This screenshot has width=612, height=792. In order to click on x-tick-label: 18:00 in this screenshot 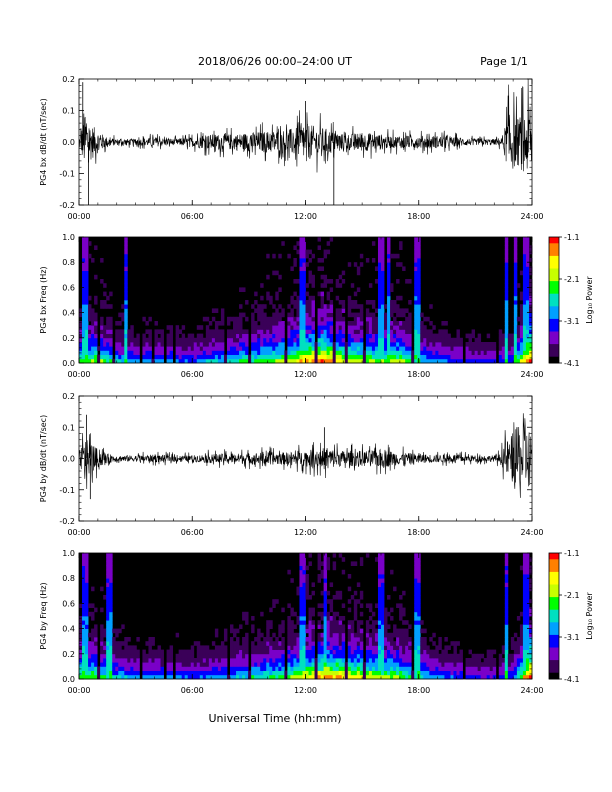, I will do `click(418, 216)`.